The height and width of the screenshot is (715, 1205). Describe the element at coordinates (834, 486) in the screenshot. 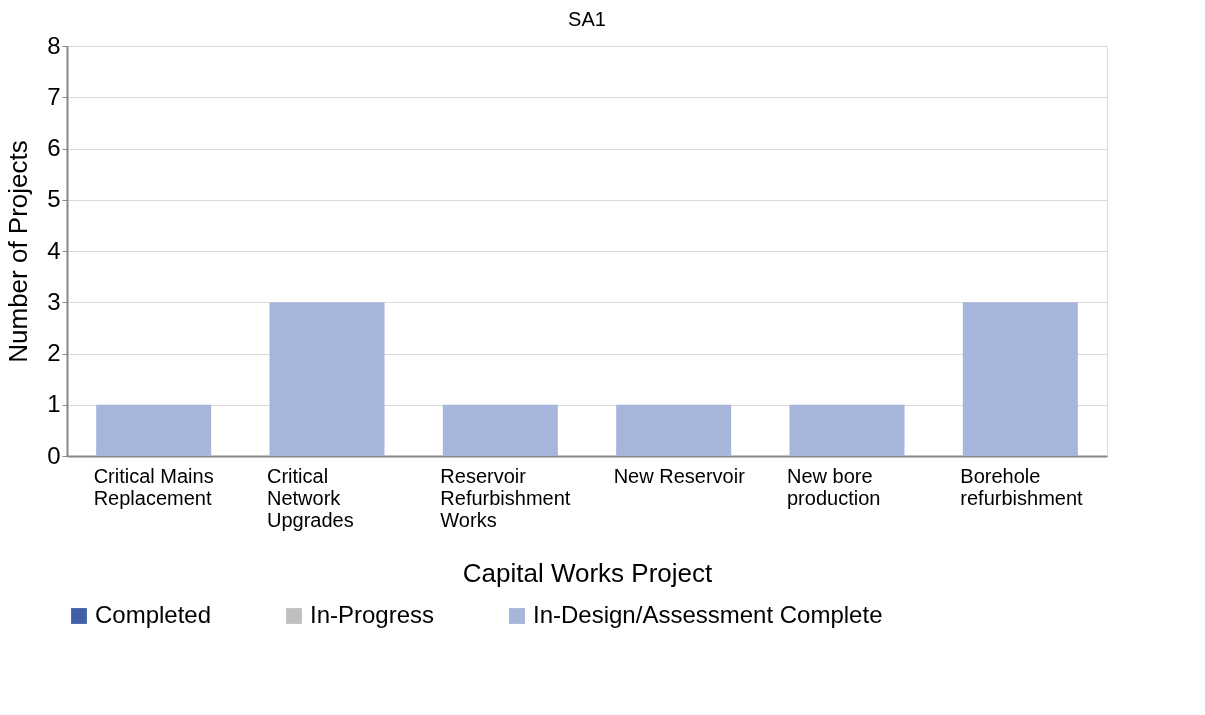

I see `x-tick-label: New bore production` at that location.